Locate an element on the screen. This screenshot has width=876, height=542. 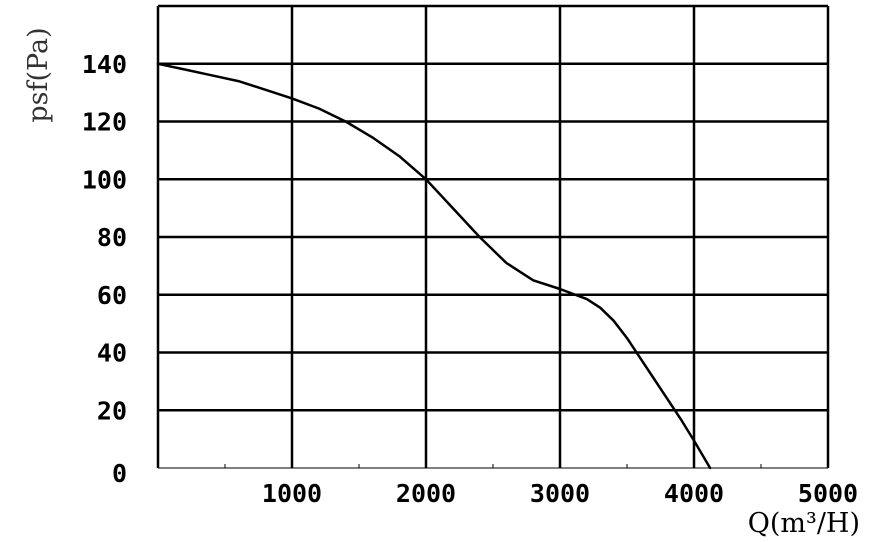
x-tick-label-3000: 3000 is located at coordinates (560, 493).